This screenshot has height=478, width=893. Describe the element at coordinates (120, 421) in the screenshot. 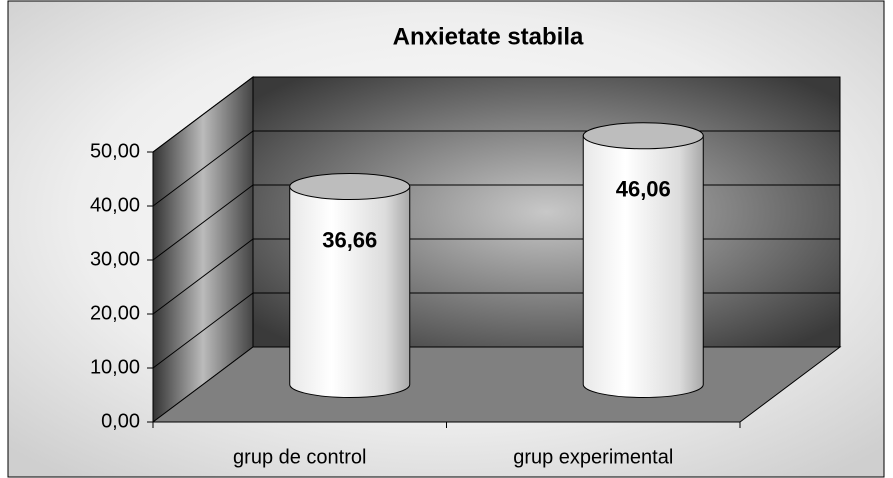

I see `y-tick-label: 0,00` at that location.